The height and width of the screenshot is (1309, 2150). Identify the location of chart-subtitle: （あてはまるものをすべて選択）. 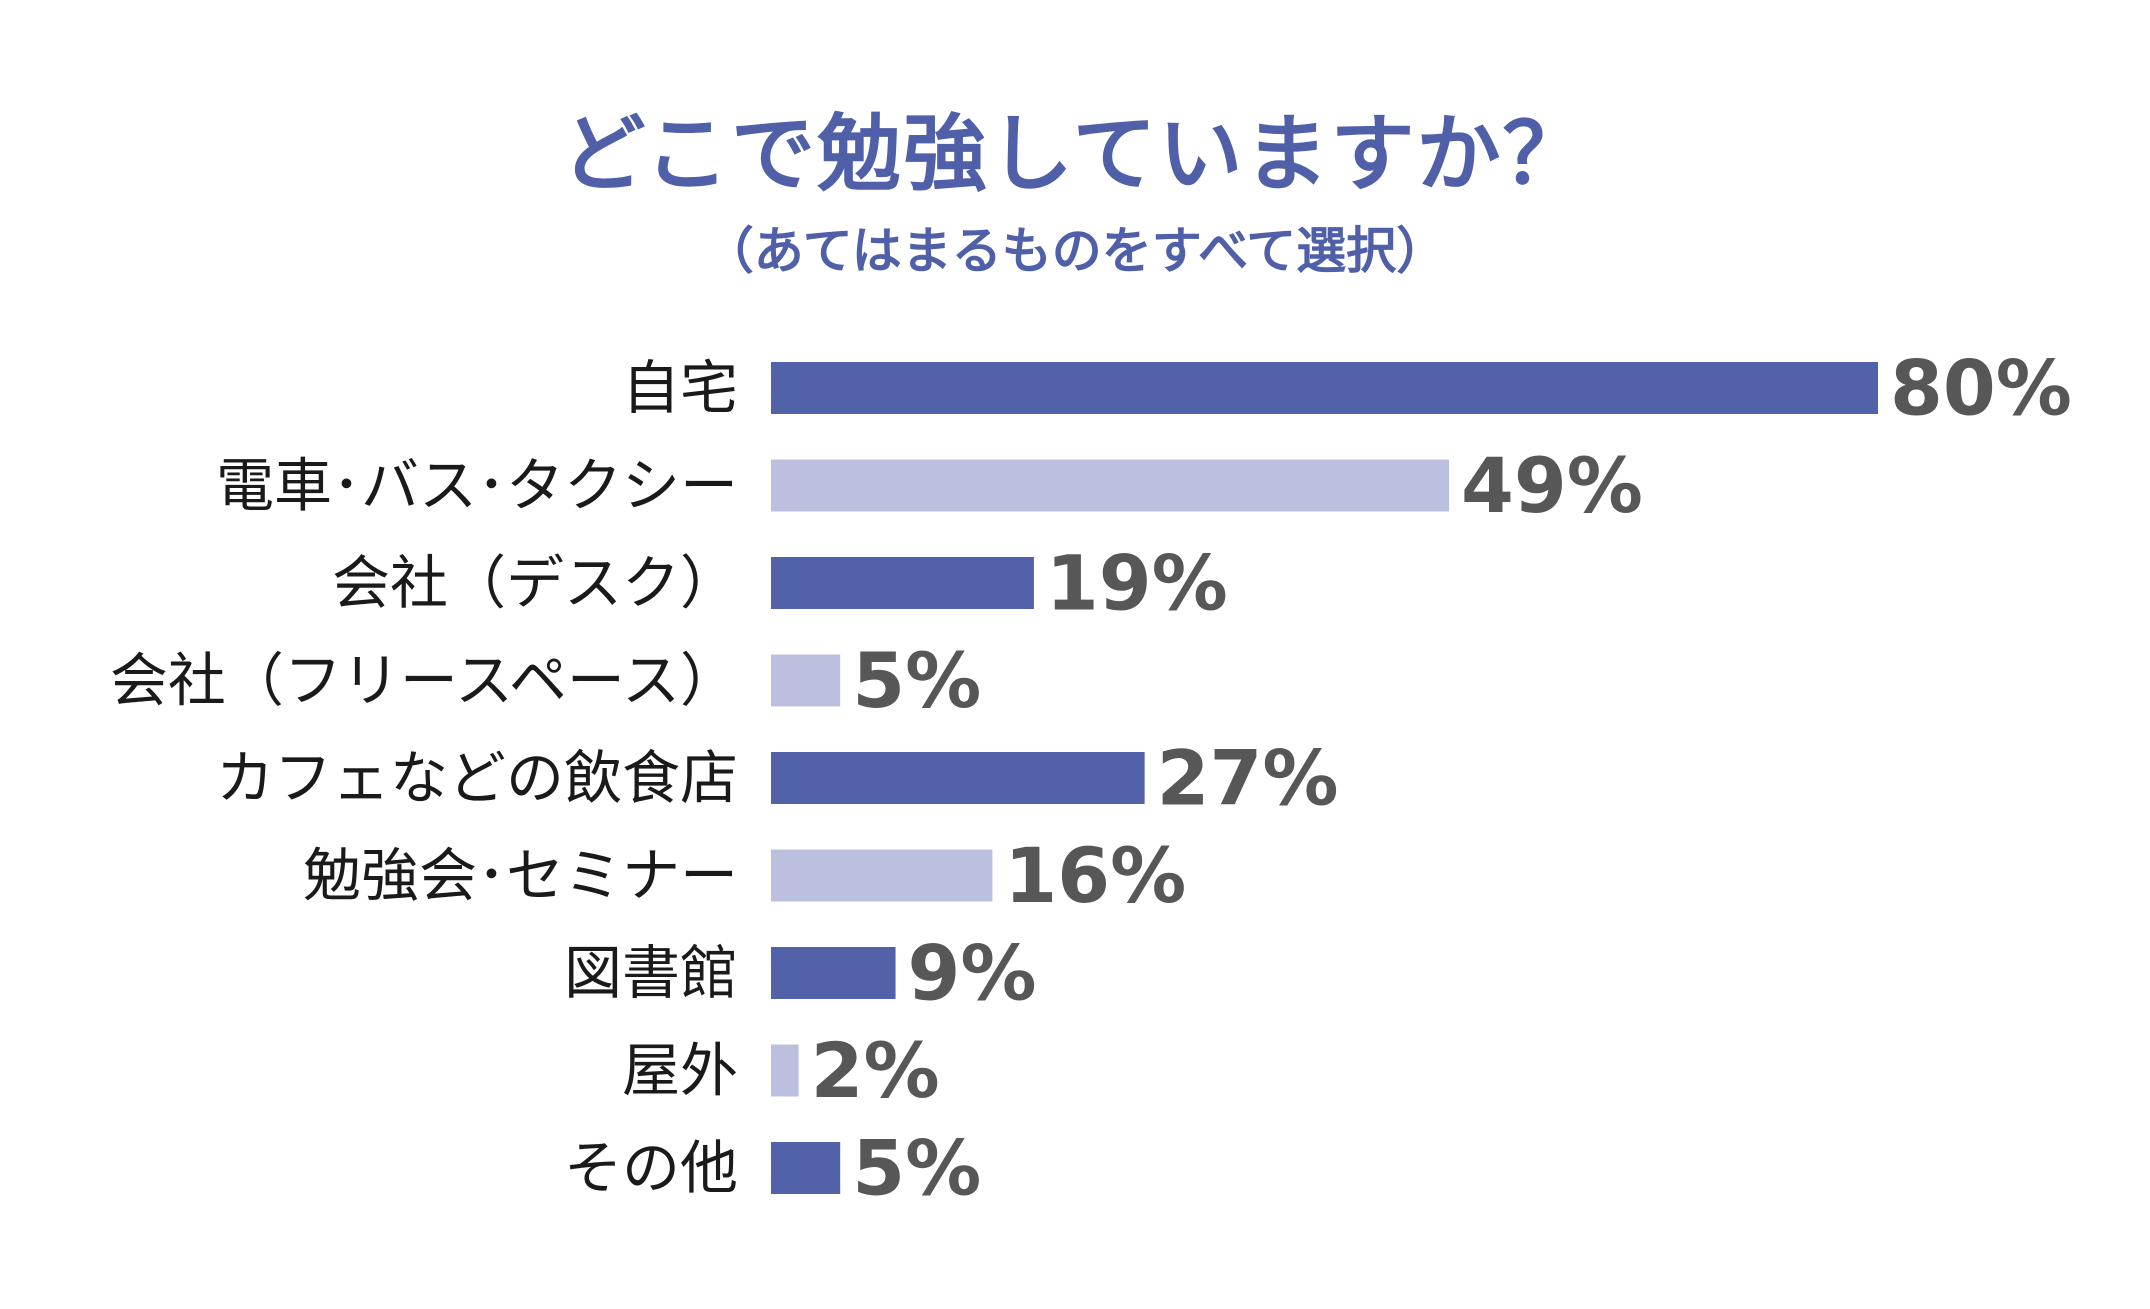
(1075, 251).